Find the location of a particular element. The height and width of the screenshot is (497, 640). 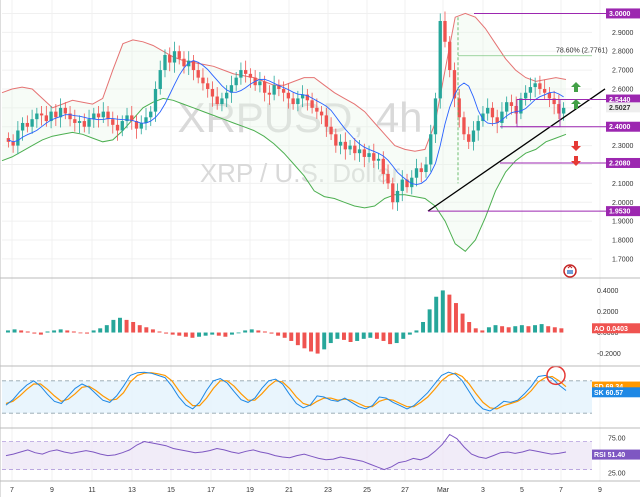

x-tick-label: Mar is located at coordinates (443, 490).